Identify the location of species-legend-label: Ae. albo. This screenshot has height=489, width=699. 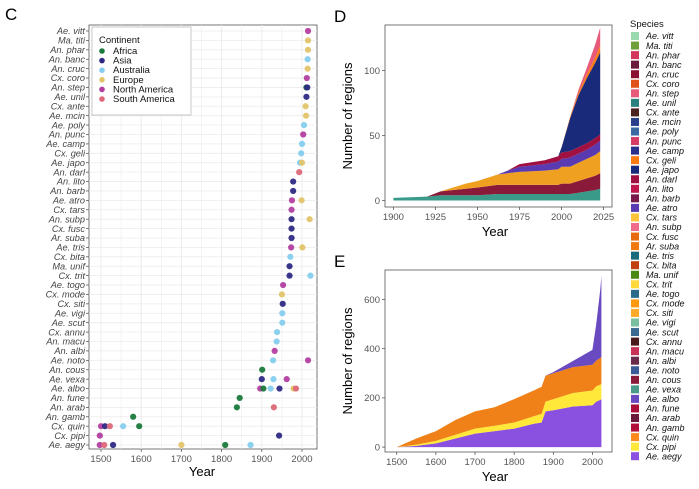
(662, 399).